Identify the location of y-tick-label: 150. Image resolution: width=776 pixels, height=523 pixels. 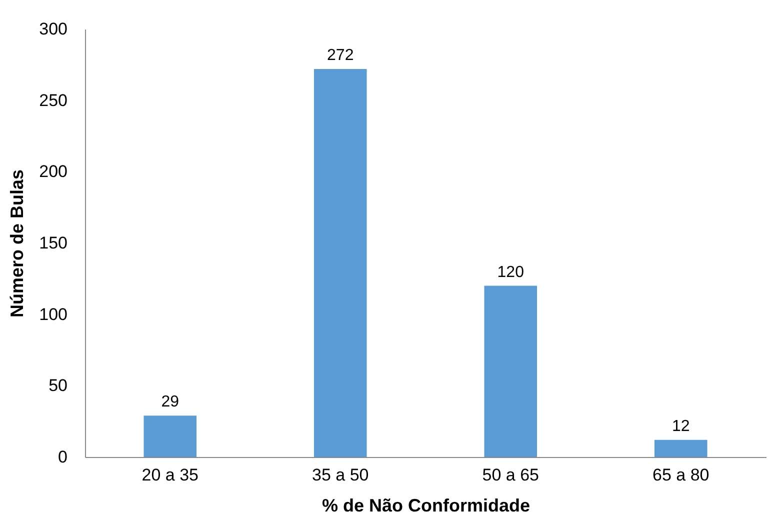
(53, 243).